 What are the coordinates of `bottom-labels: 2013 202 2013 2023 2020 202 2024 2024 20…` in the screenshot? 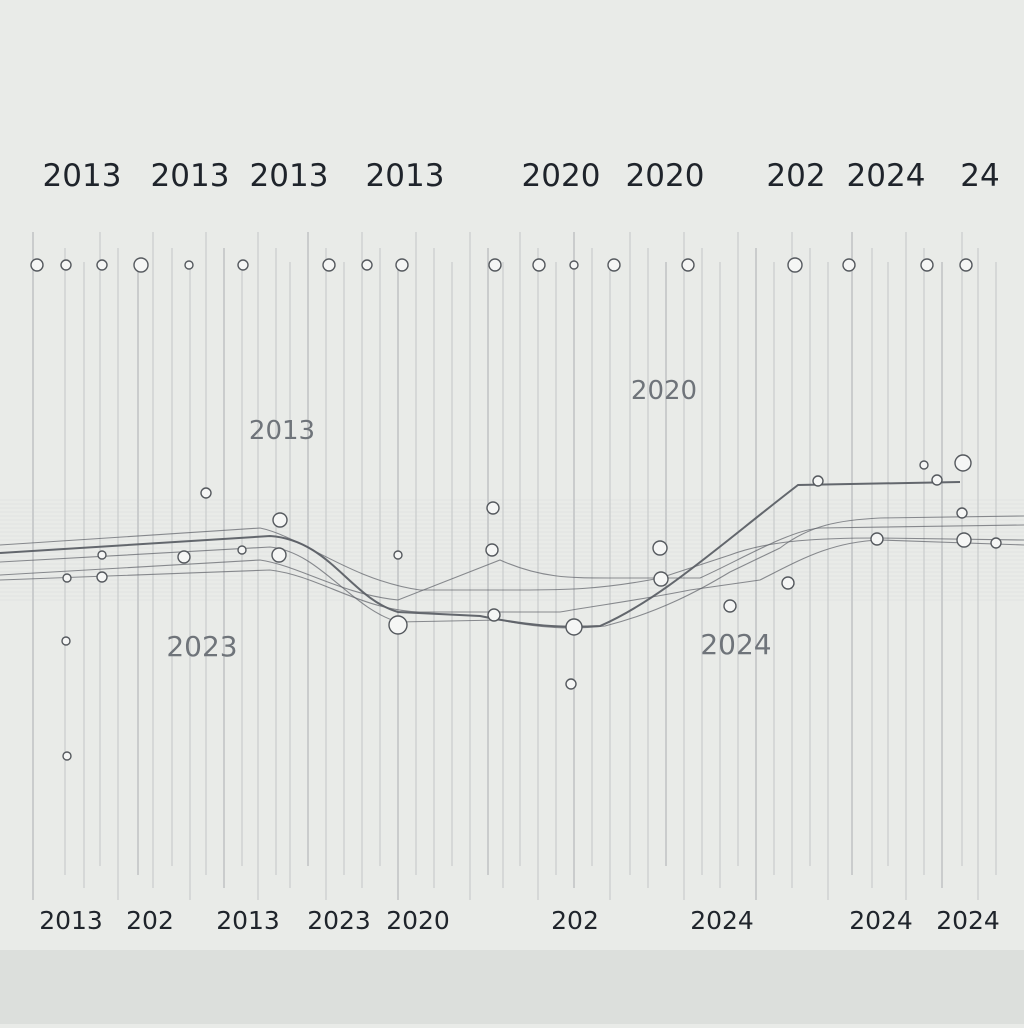 It's located at (519, 920).